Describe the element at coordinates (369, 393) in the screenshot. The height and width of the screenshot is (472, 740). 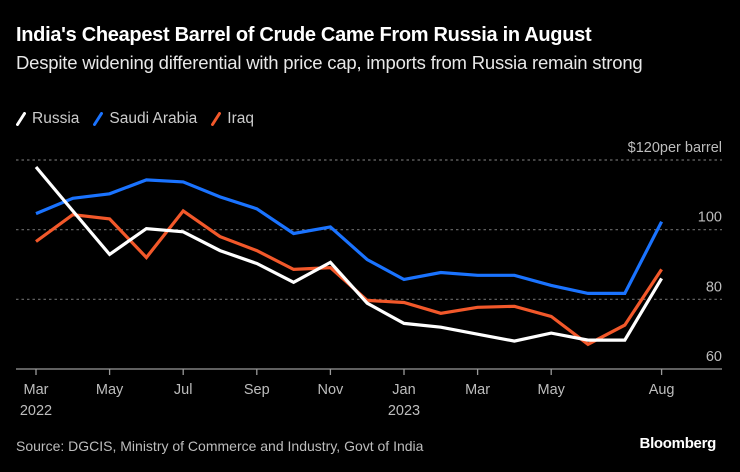
I see `x-axis: Mar 2022 May Jul Sep Nov Jan 2023 Mar May Aug` at that location.